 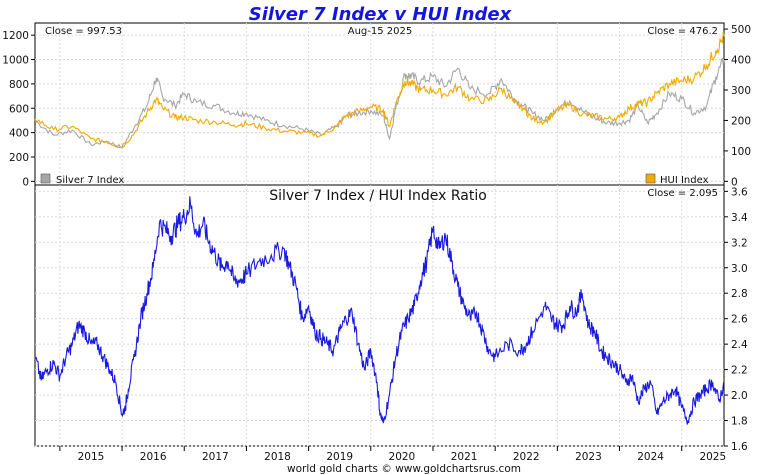 What do you see at coordinates (737, 106) in the screenshot?
I see `top-right-axis: 0 100 200 300 400 500` at bounding box center [737, 106].